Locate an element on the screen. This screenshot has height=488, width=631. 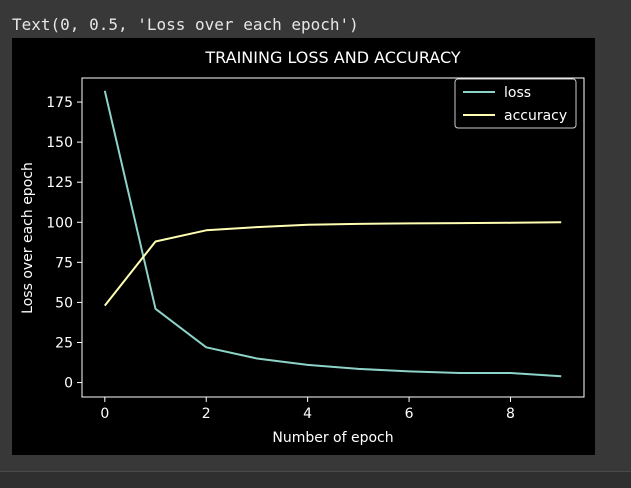
y-tick-label: 50 is located at coordinates (64, 303).